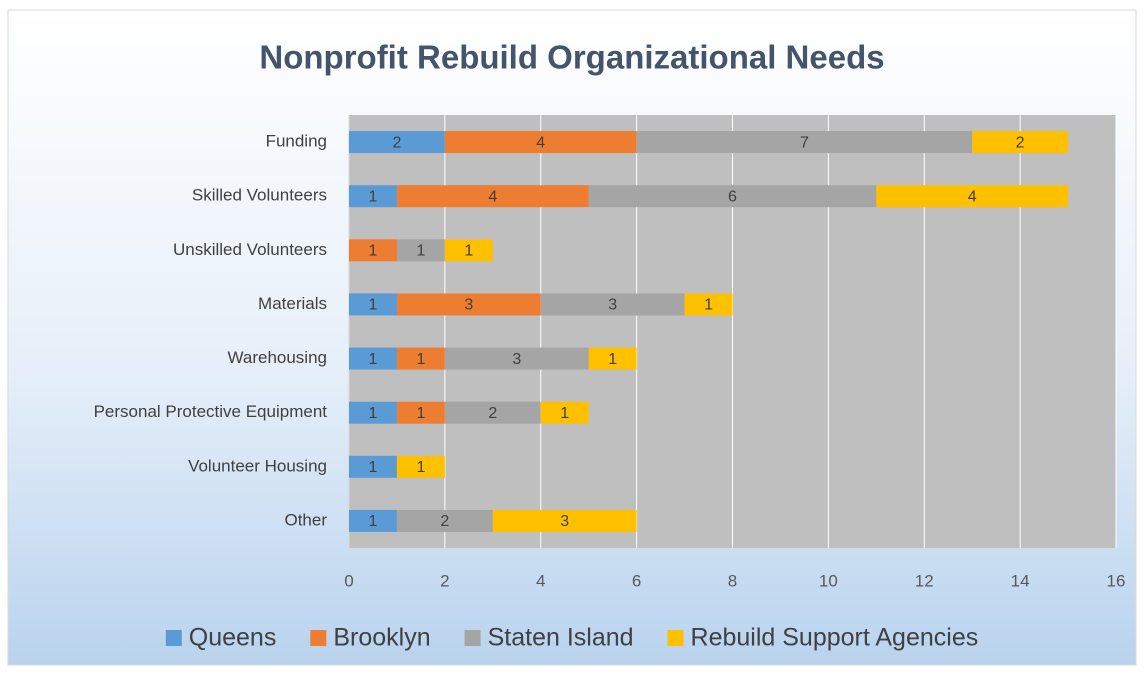 The height and width of the screenshot is (675, 1144). What do you see at coordinates (233, 638) in the screenshot?
I see `legend-label: Queens` at bounding box center [233, 638].